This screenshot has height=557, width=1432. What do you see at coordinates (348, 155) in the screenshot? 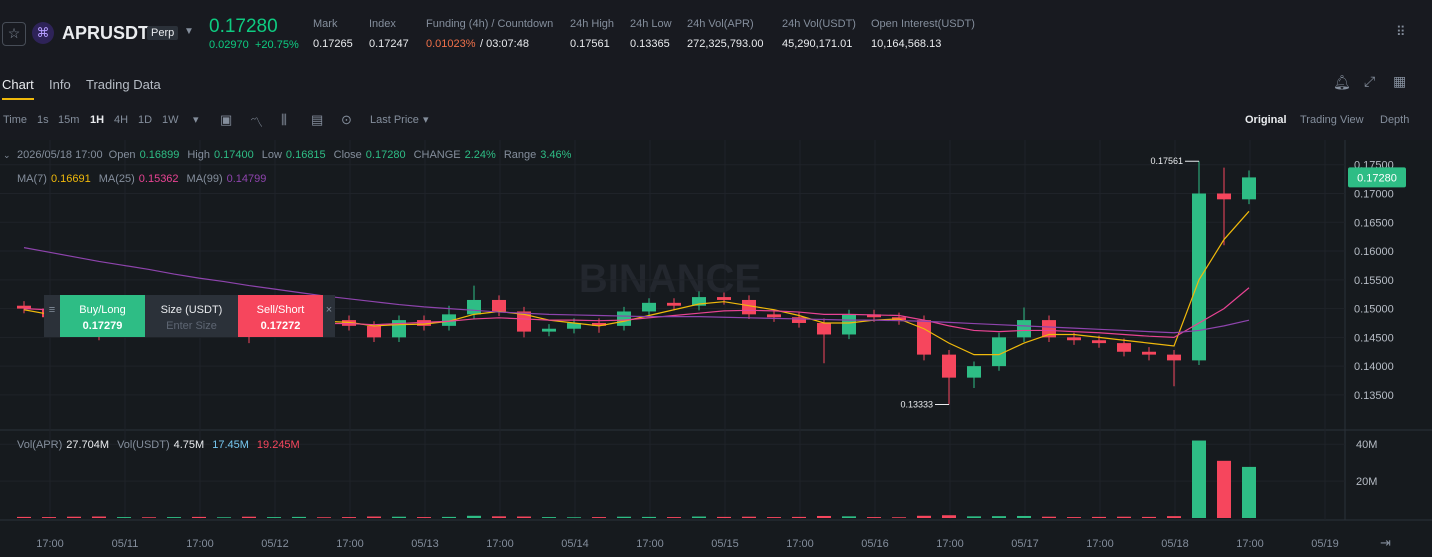
I see `legend-text: Close` at bounding box center [348, 155].